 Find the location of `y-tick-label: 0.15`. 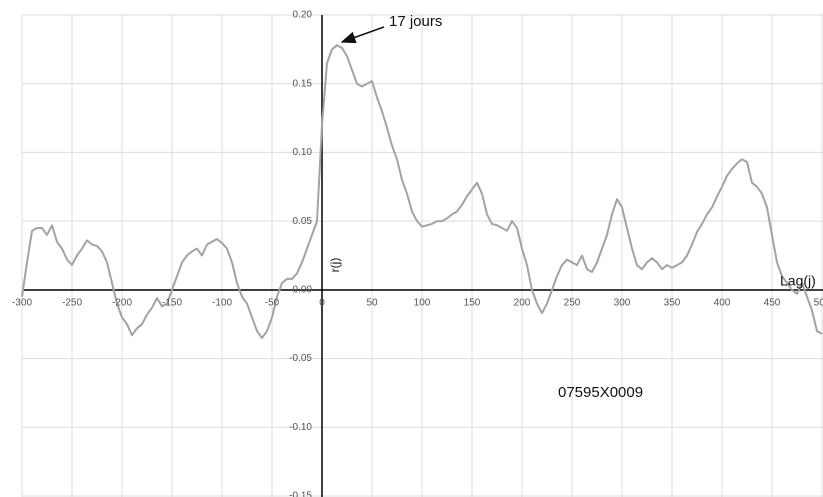

y-tick-label: 0.15 is located at coordinates (303, 83).